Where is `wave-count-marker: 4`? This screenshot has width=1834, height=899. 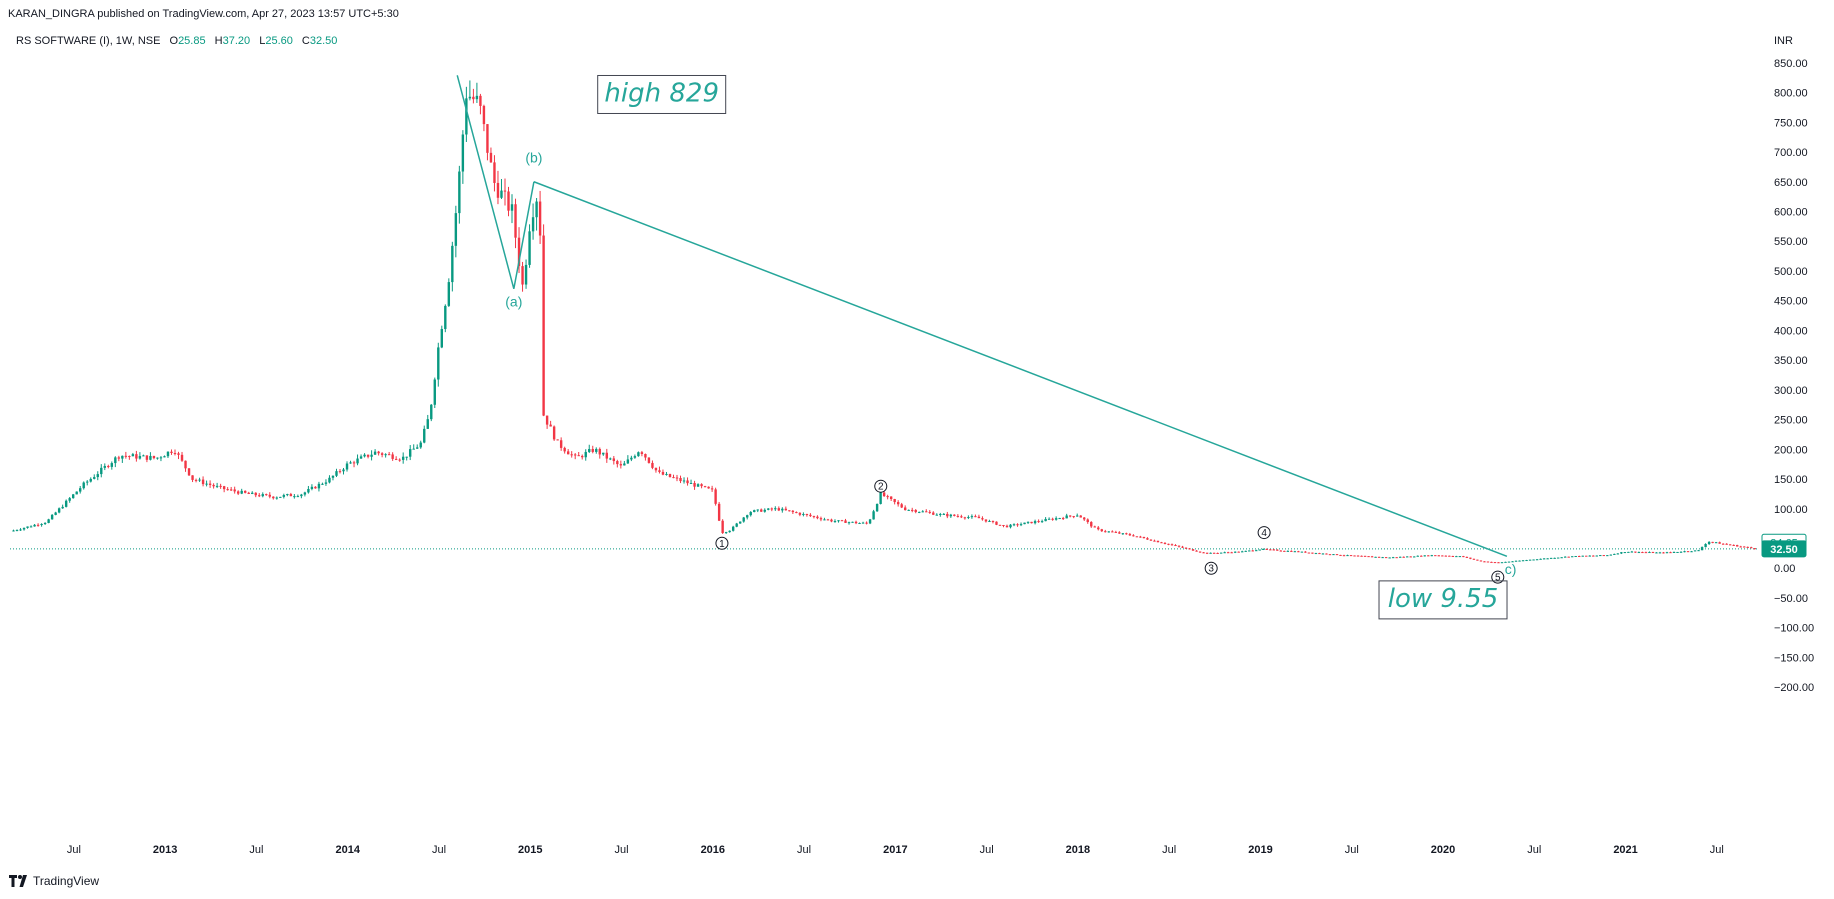 wave-count-marker: 4 is located at coordinates (1264, 533).